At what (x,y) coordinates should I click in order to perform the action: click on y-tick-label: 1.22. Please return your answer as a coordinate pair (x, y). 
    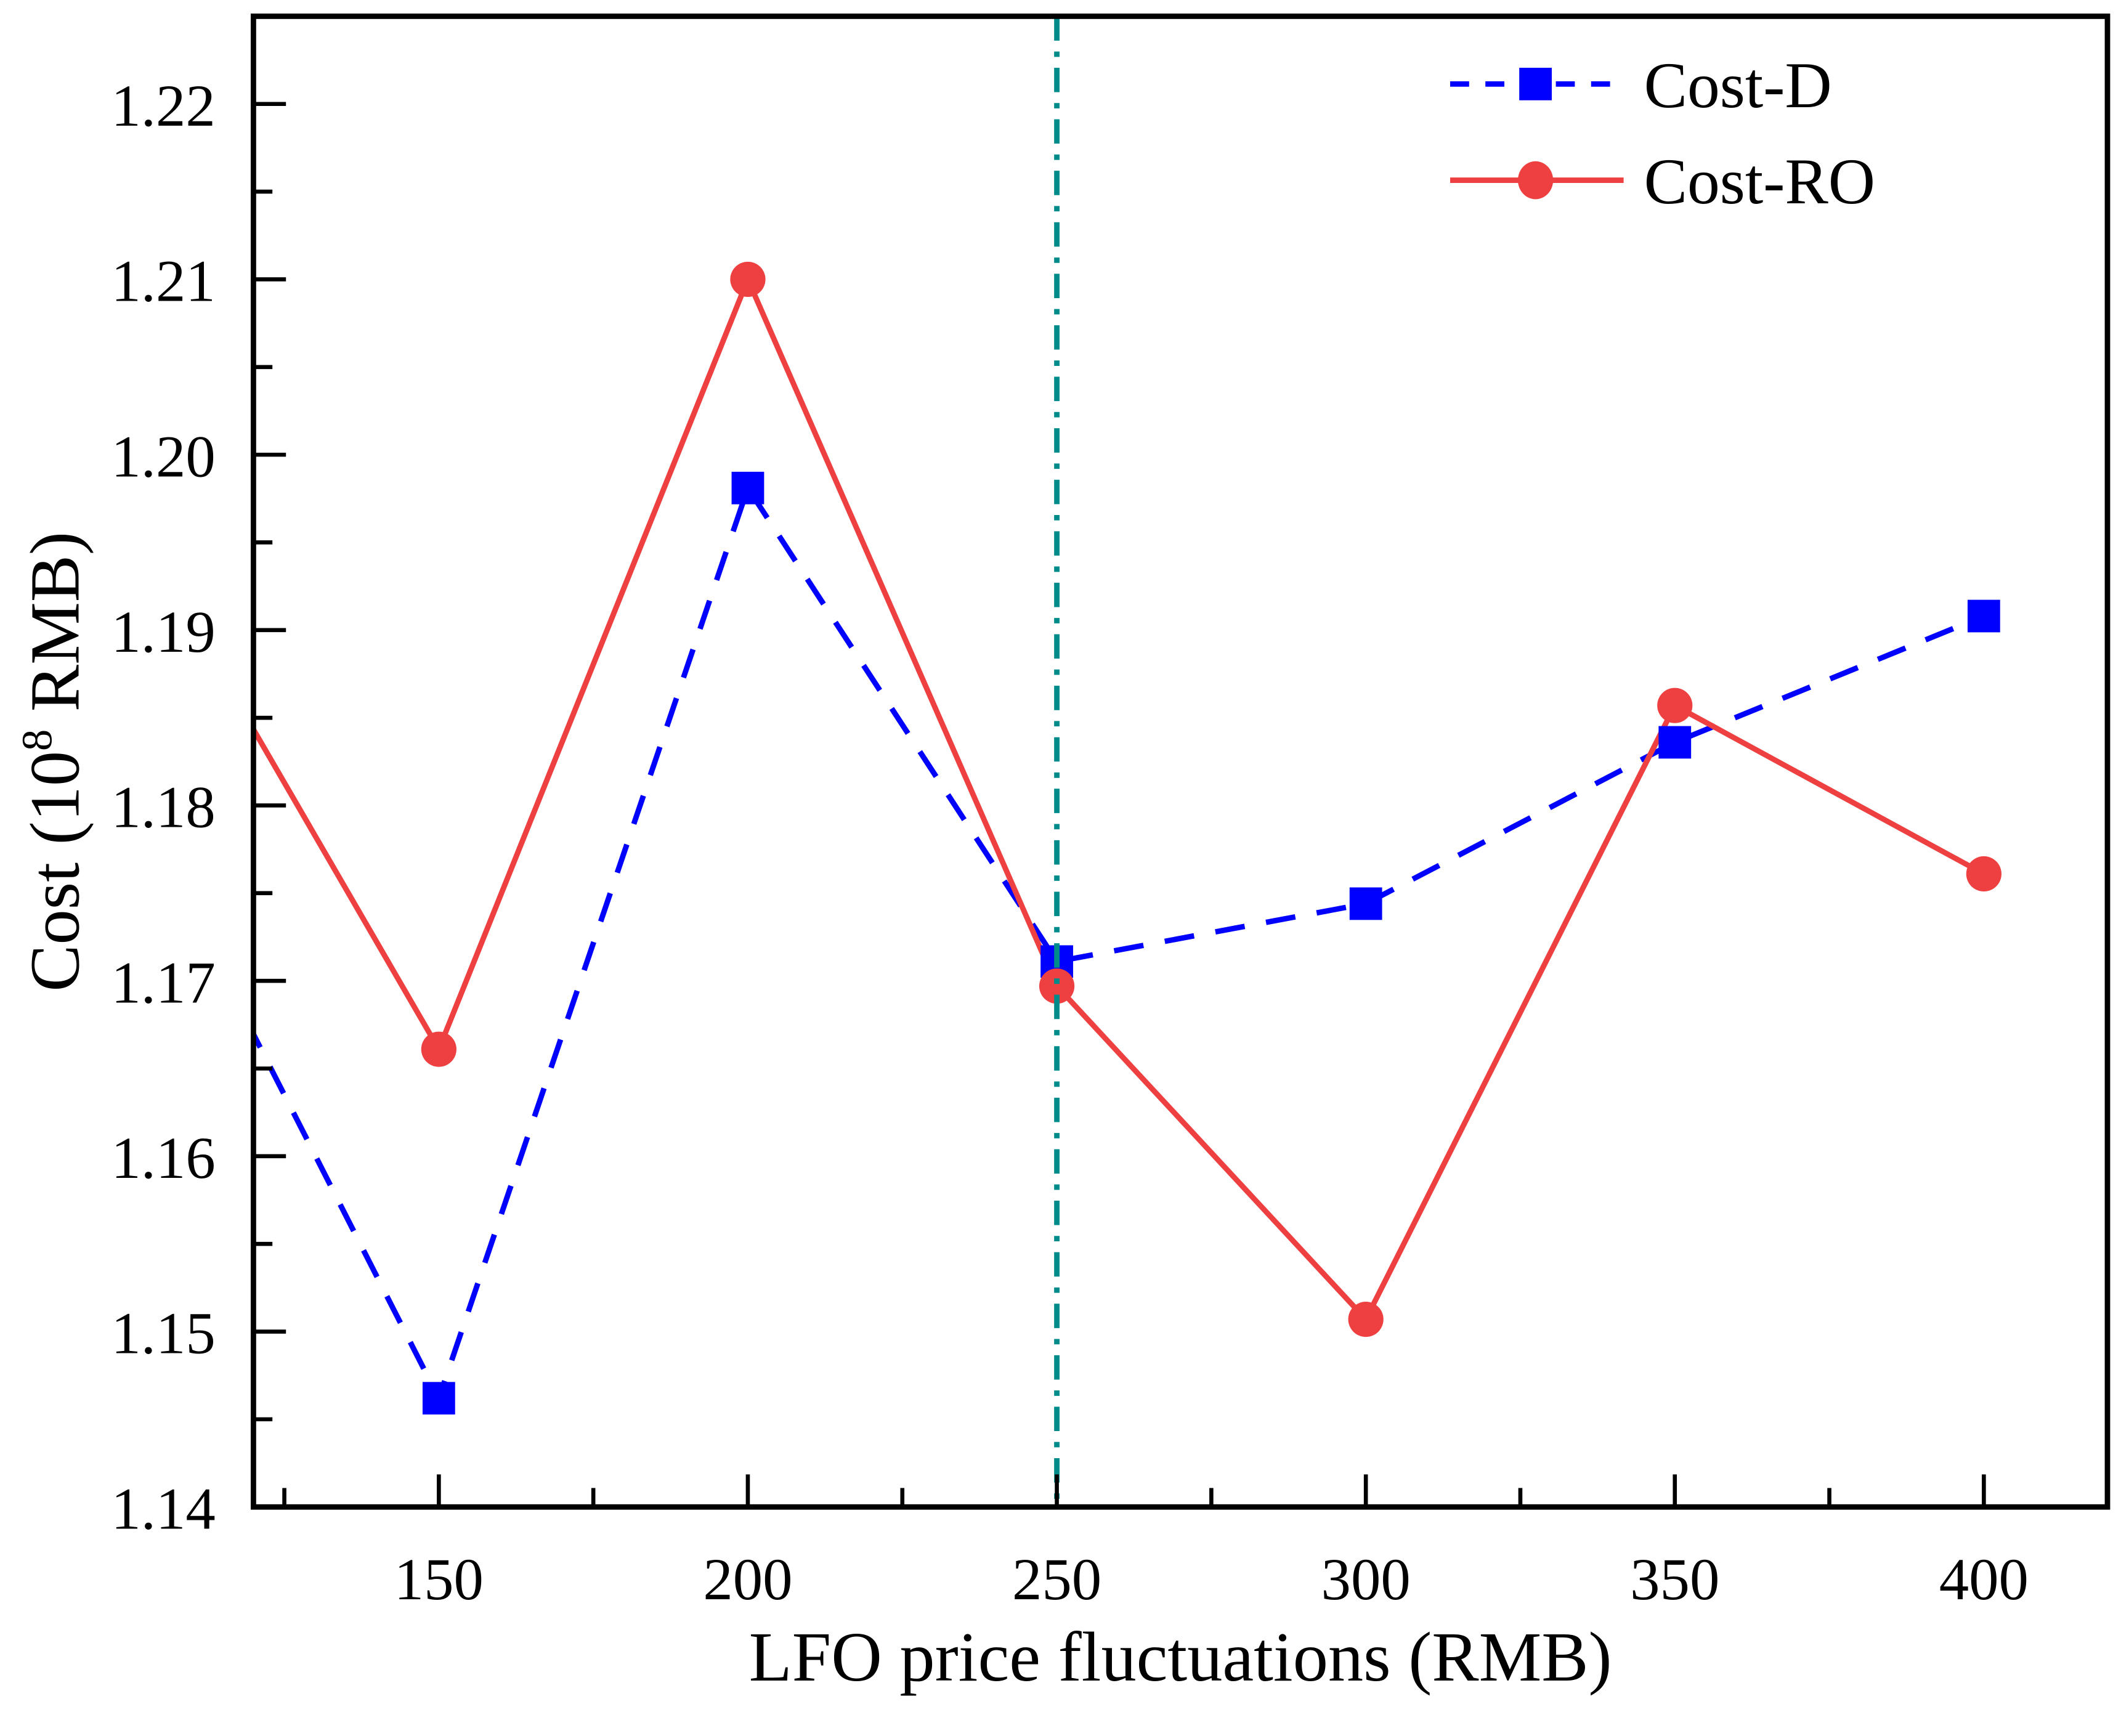
    Looking at the image, I should click on (163, 106).